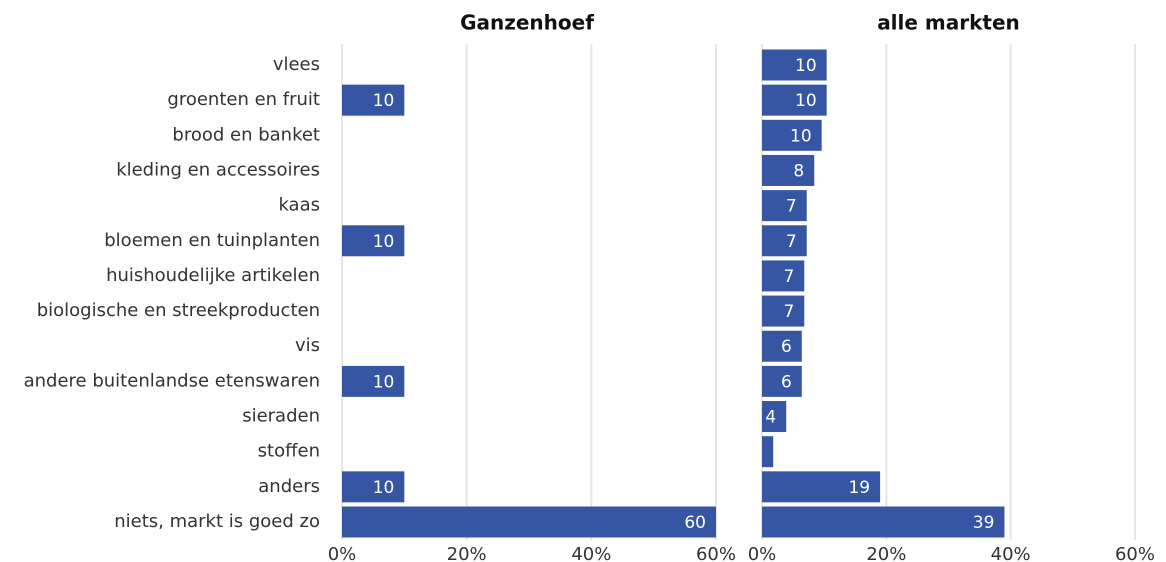 The image size is (1166, 562). Describe the element at coordinates (289, 451) in the screenshot. I see `category-label: stoffen` at that location.